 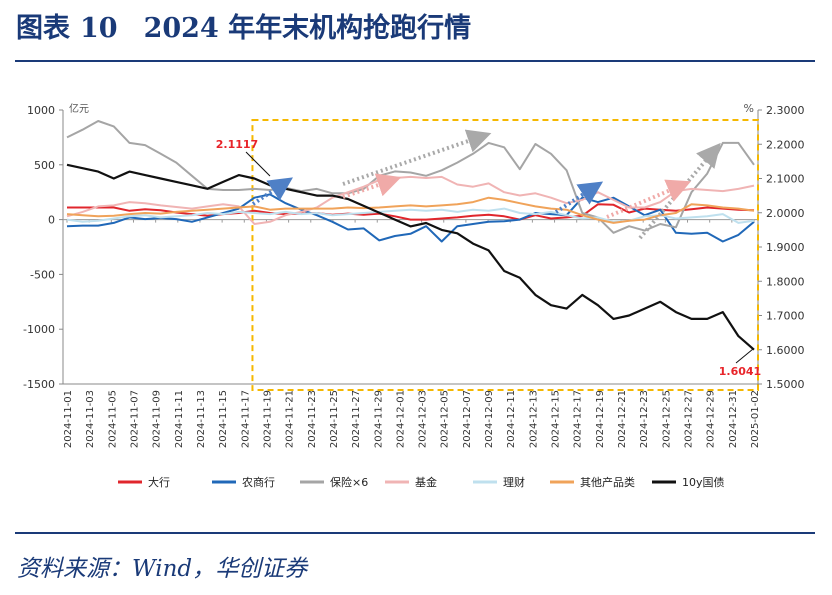 What do you see at coordinates (290, 419) in the screenshot?
I see `x-axis-tick-label: 2024-11-21` at bounding box center [290, 419].